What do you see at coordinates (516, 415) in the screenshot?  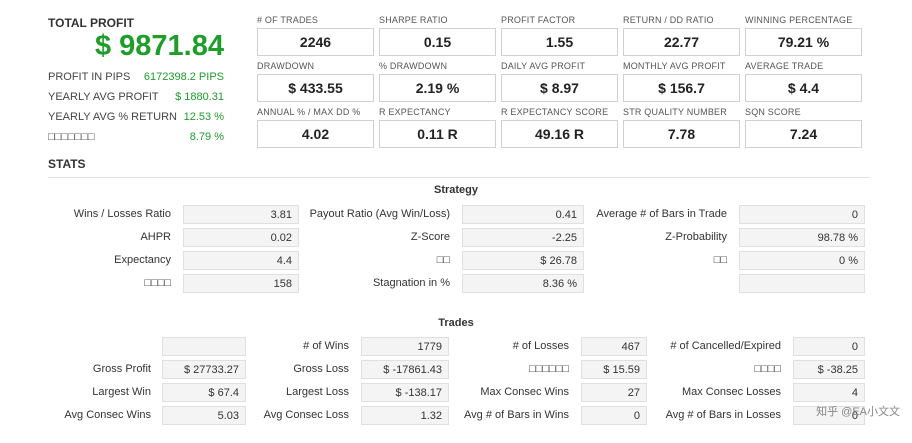 I see `trades-label: Avg # of Bars in Wins` at bounding box center [516, 415].